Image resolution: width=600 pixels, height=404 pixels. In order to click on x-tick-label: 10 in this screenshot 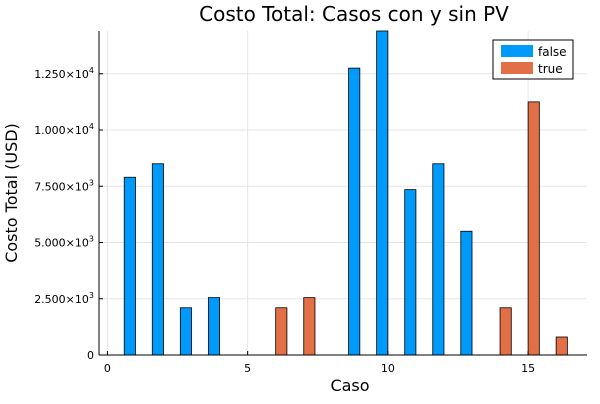, I will do `click(388, 368)`.